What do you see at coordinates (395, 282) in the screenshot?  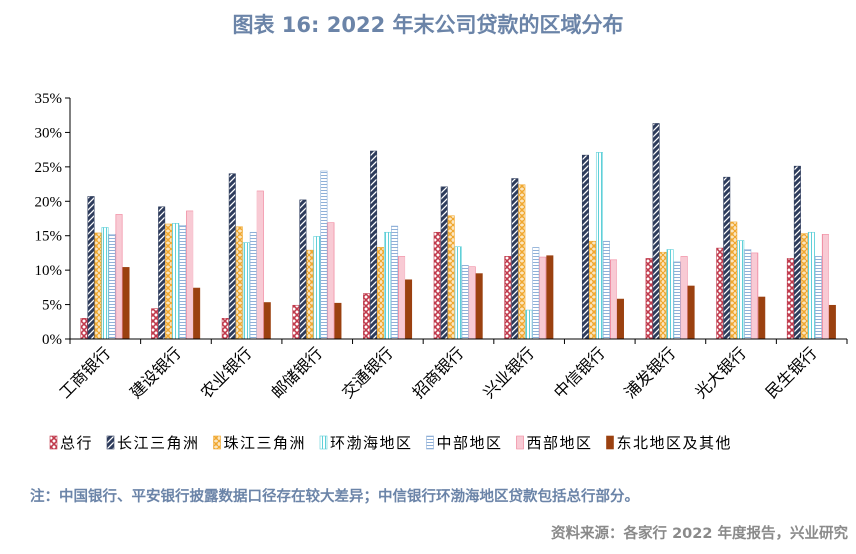 I see `bar-交通银行-中部地区` at bounding box center [395, 282].